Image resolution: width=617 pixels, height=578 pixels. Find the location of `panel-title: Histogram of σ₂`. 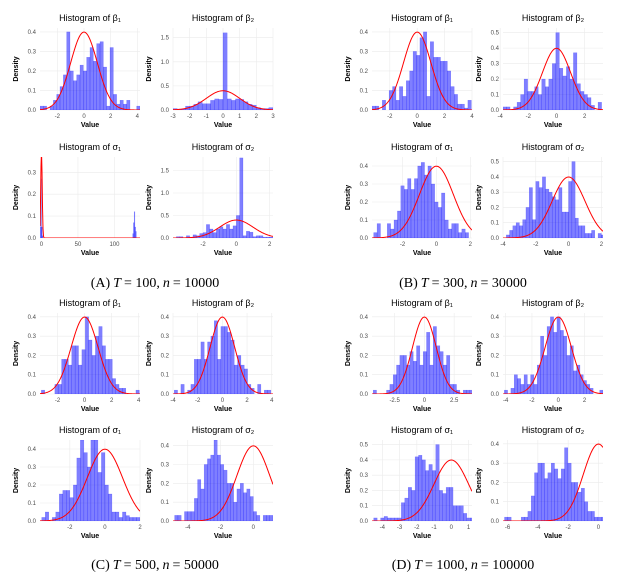

panel-title: Histogram of σ₂ is located at coordinates (553, 147).